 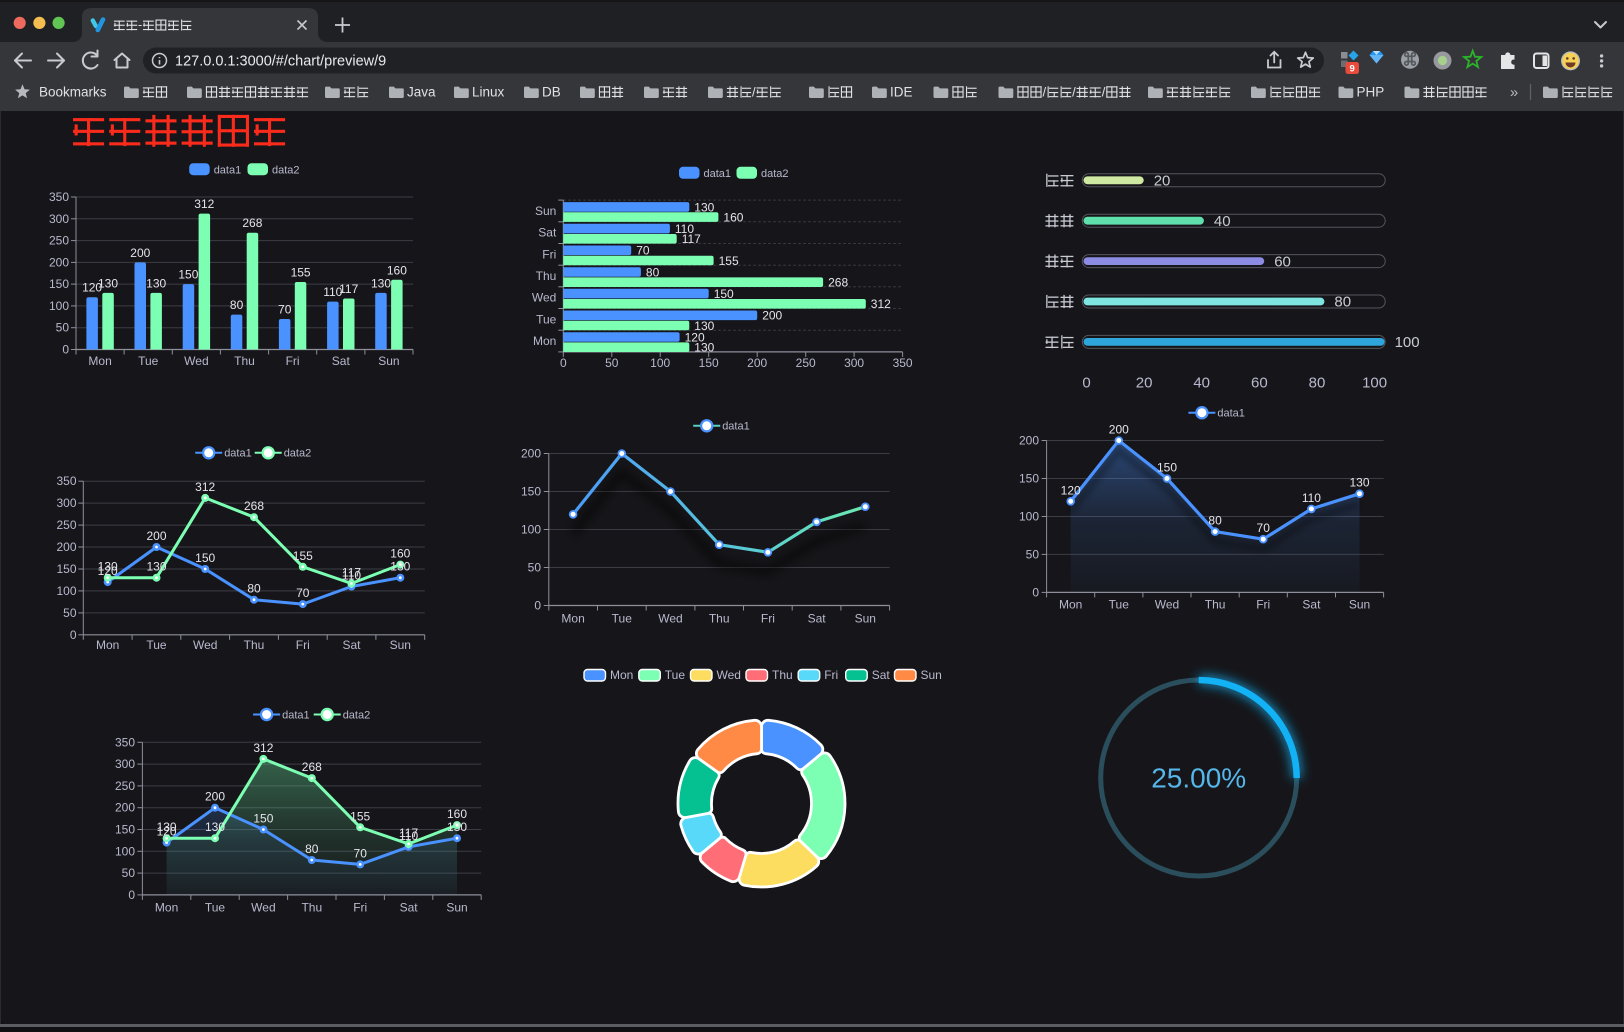 What do you see at coordinates (73, 92) in the screenshot?
I see `svg-text: Bookmarks` at bounding box center [73, 92].